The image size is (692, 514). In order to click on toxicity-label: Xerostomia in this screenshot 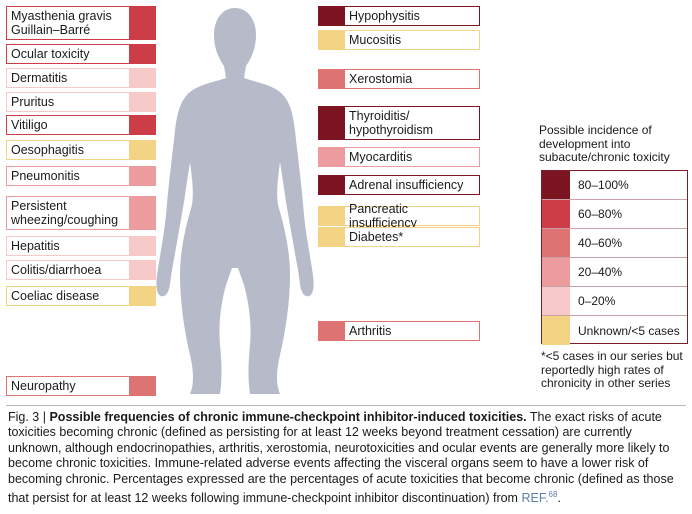, I will do `click(381, 79)`.